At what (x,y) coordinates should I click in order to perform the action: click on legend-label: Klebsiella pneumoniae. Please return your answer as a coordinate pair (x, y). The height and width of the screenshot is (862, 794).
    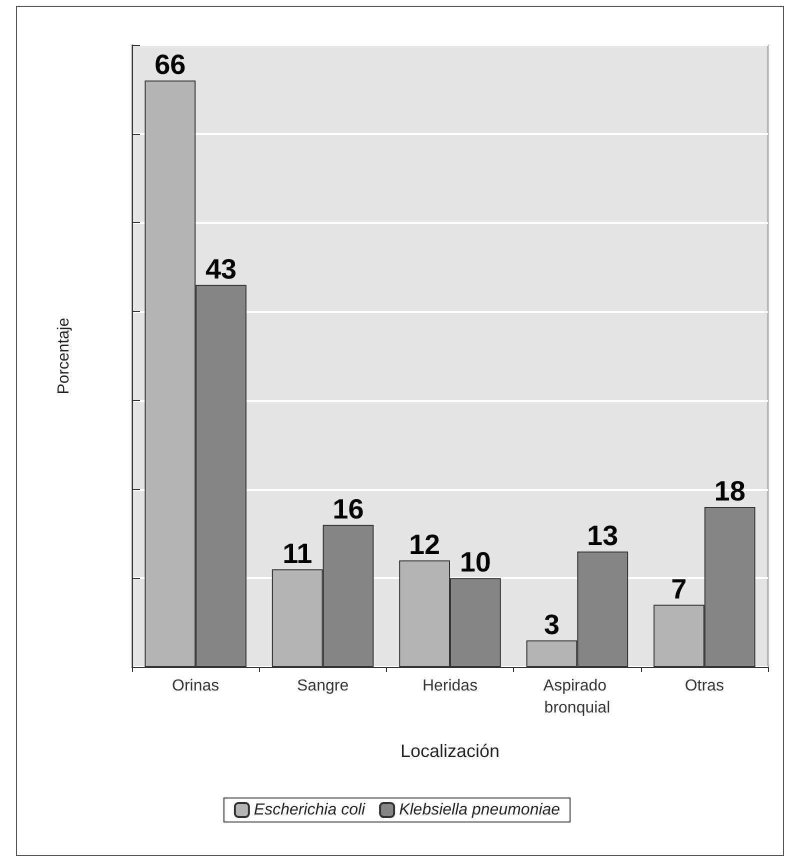
    Looking at the image, I should click on (479, 810).